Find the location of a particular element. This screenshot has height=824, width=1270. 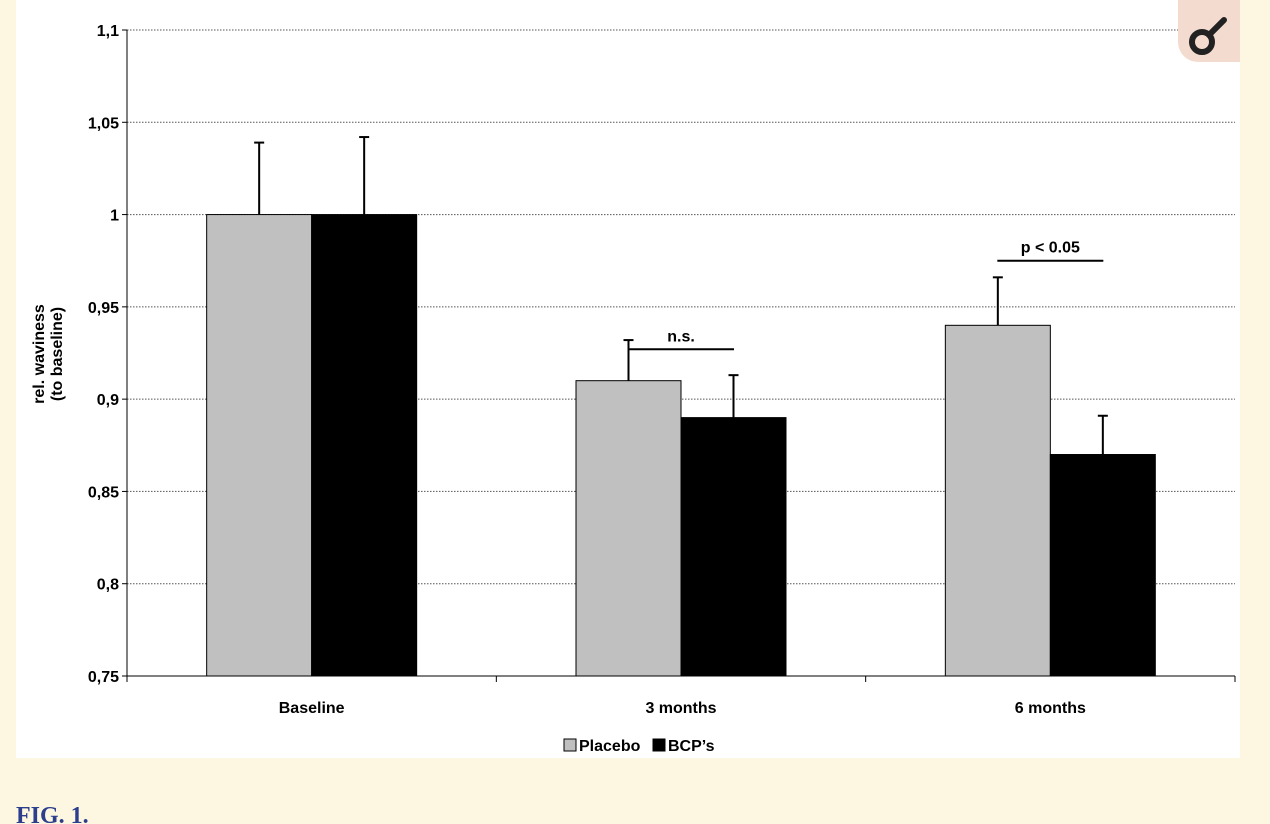

legend-swatch-bcps is located at coordinates (659, 745).